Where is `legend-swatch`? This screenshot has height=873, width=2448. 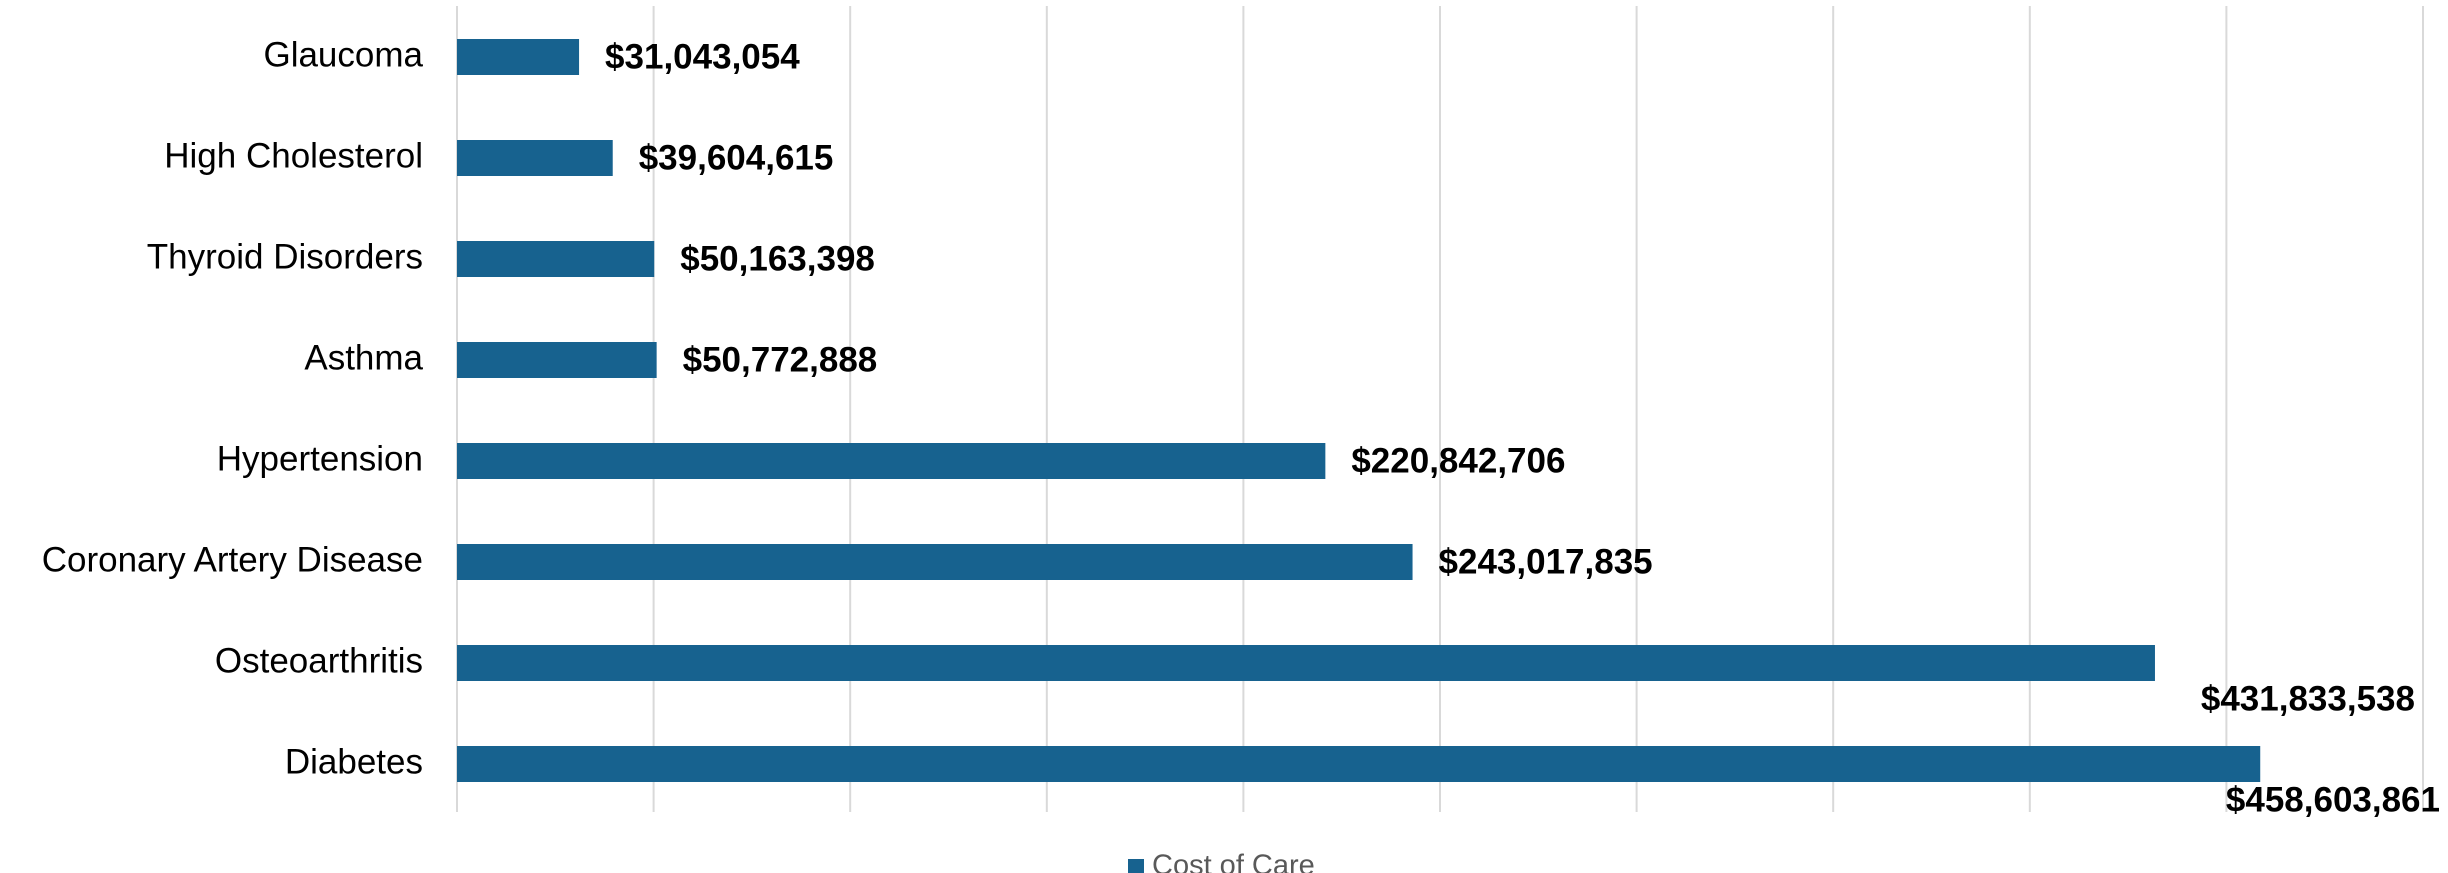 legend-swatch is located at coordinates (1136, 866).